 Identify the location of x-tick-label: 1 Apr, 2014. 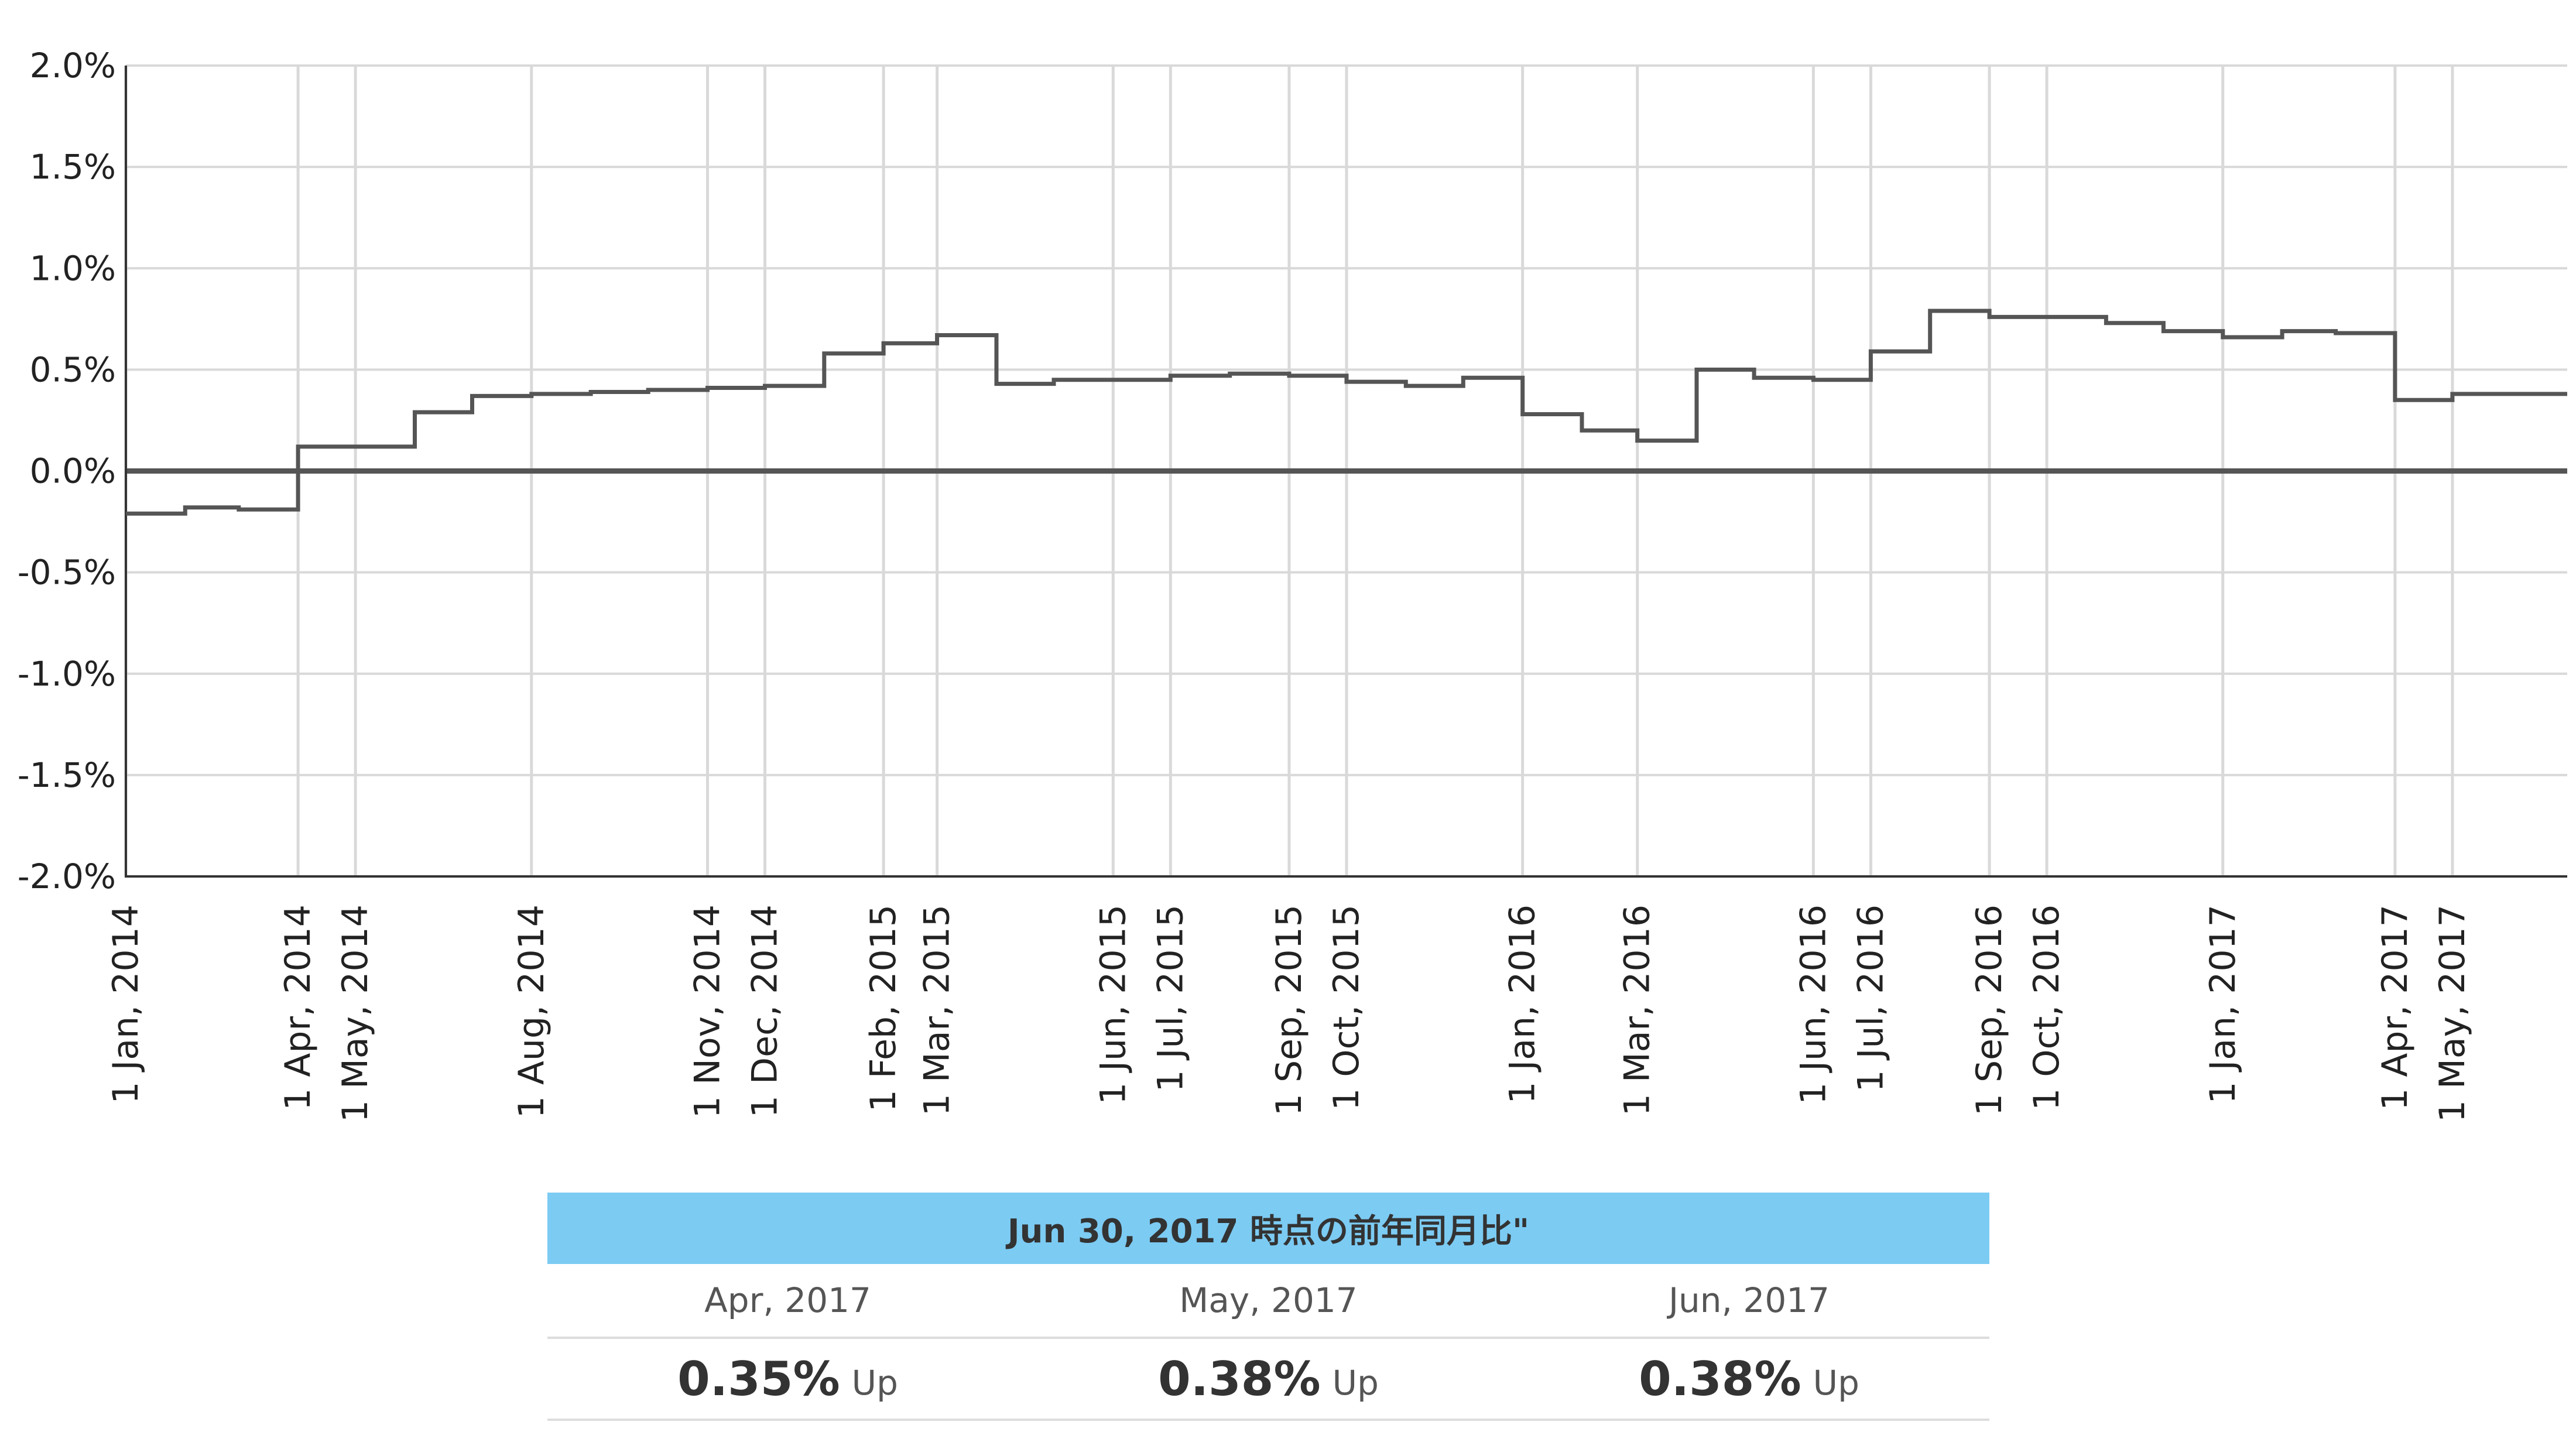
(298, 1008).